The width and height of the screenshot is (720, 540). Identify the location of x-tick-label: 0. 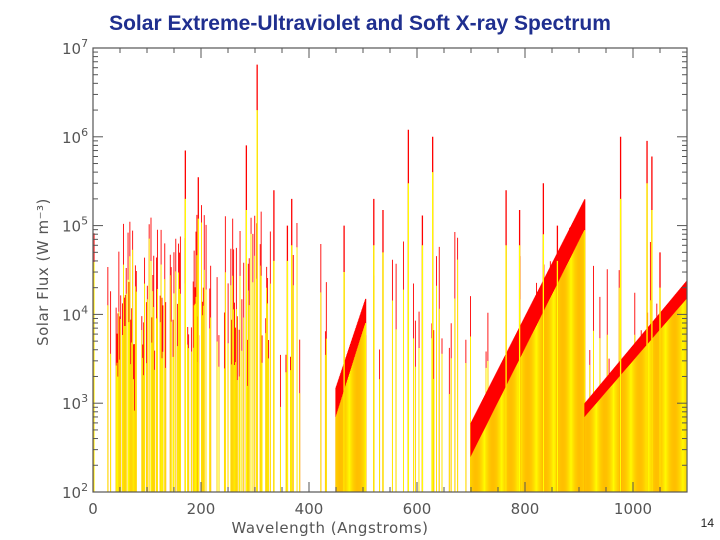
(93, 509).